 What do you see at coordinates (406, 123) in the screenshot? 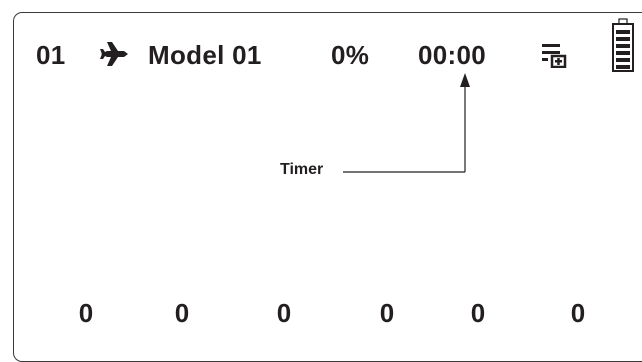
I see `timer-annotation` at bounding box center [406, 123].